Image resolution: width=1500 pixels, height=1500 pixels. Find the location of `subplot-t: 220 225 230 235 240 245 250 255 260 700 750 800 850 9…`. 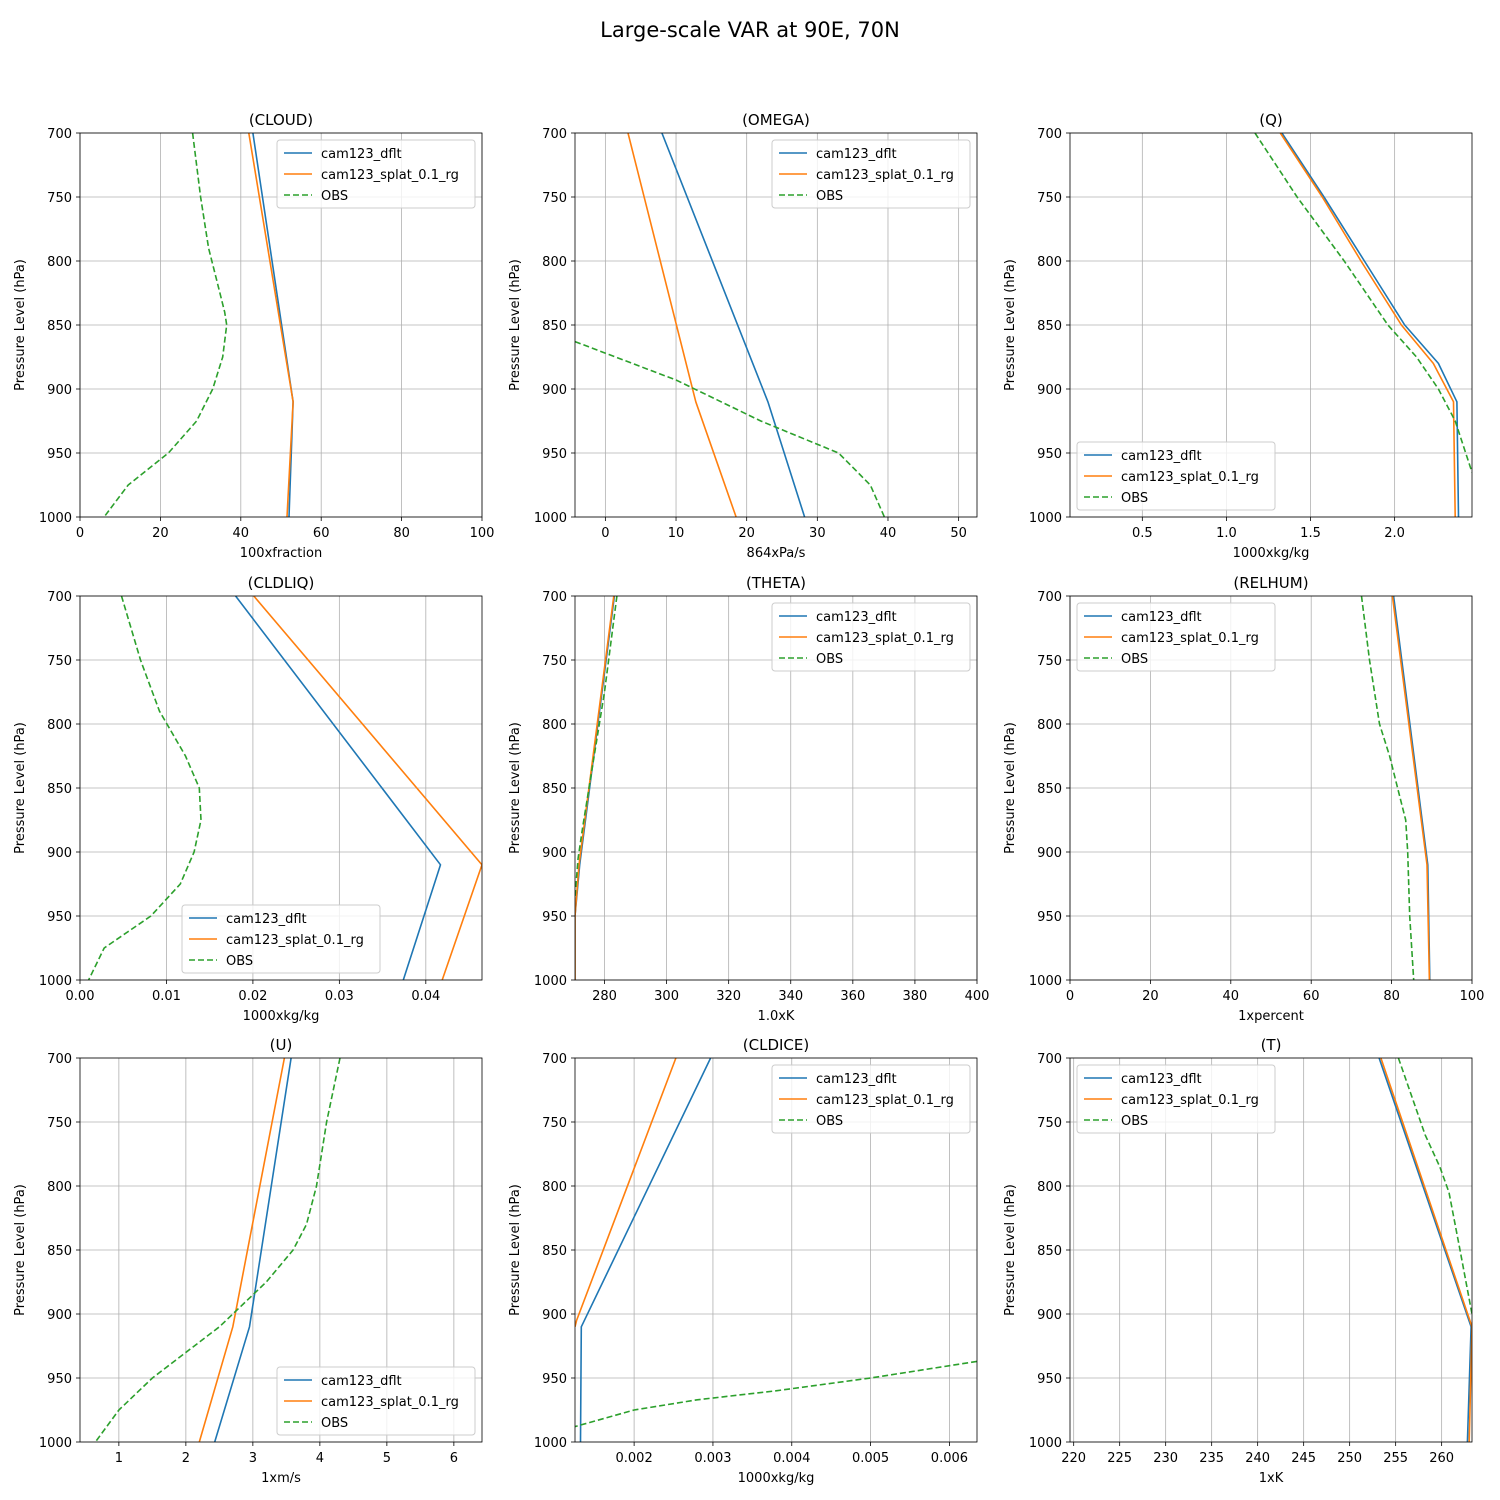

subplot-t: 220 225 230 235 240 245 250 255 260 700 750 800 850 9… is located at coordinates (1238, 1261).